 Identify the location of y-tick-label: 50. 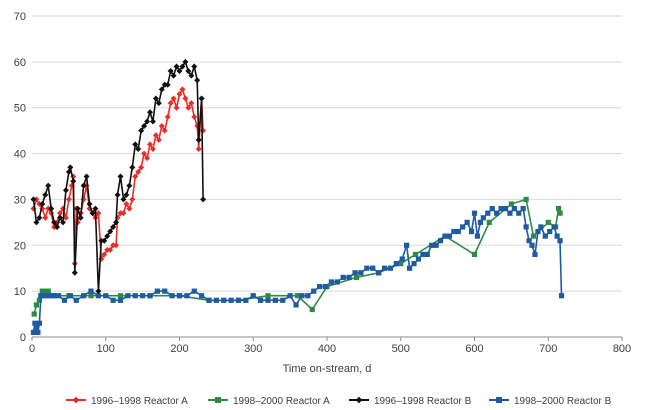
(20, 109).